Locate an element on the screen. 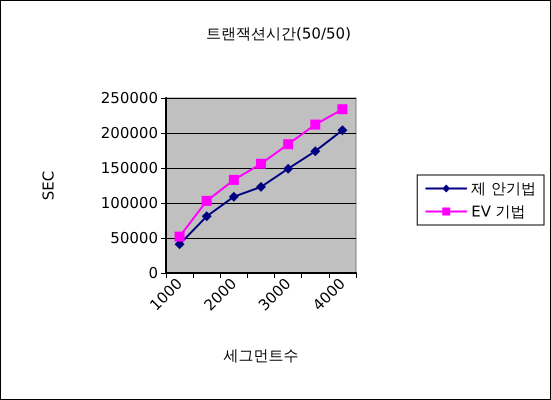  y-tick-label: 0 is located at coordinates (153, 273).